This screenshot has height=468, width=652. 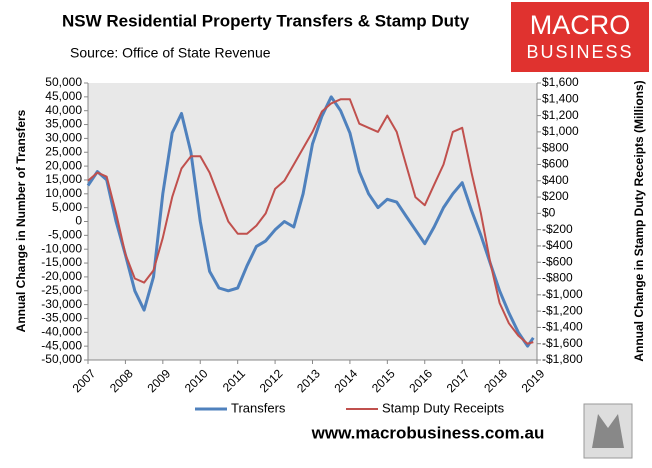 I want to click on y-tick-label: 20,000, so click(x=63, y=165).